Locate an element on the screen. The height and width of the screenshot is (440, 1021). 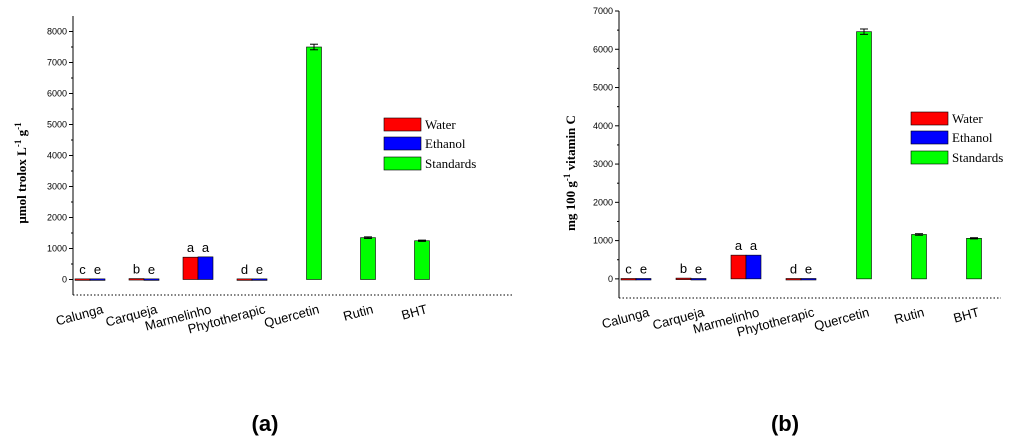
panel-b-legend: Water Ethanol Standards is located at coordinates (956, 138).